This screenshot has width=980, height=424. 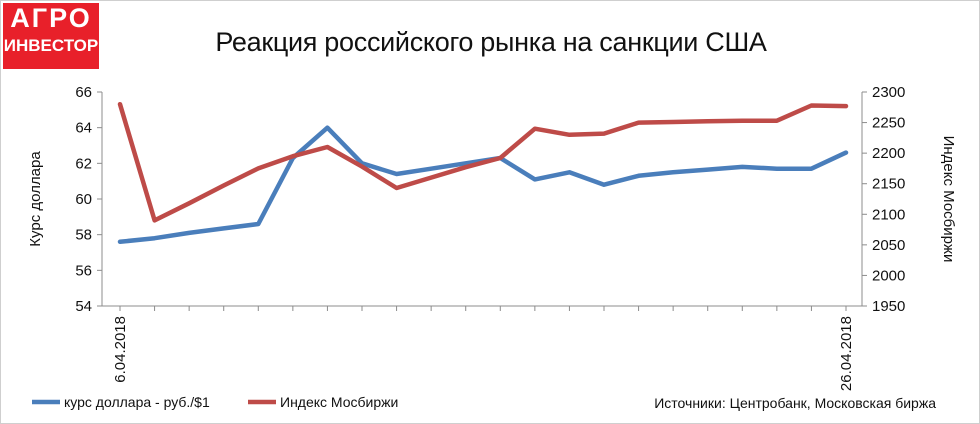 What do you see at coordinates (83, 270) in the screenshot?
I see `left-tick-label: 56` at bounding box center [83, 270].